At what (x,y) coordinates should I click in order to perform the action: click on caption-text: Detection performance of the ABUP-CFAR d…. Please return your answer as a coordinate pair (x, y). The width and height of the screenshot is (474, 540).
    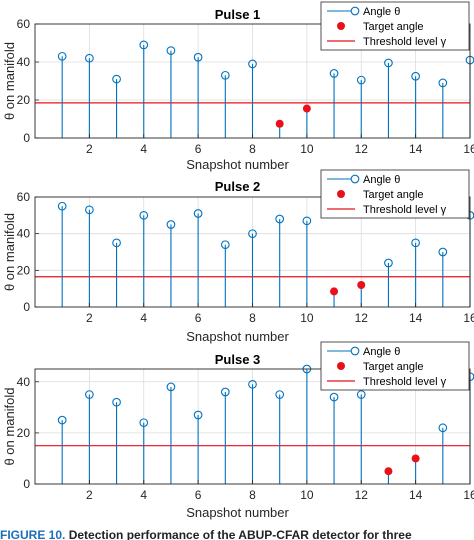
    Looking at the image, I should click on (240, 534).